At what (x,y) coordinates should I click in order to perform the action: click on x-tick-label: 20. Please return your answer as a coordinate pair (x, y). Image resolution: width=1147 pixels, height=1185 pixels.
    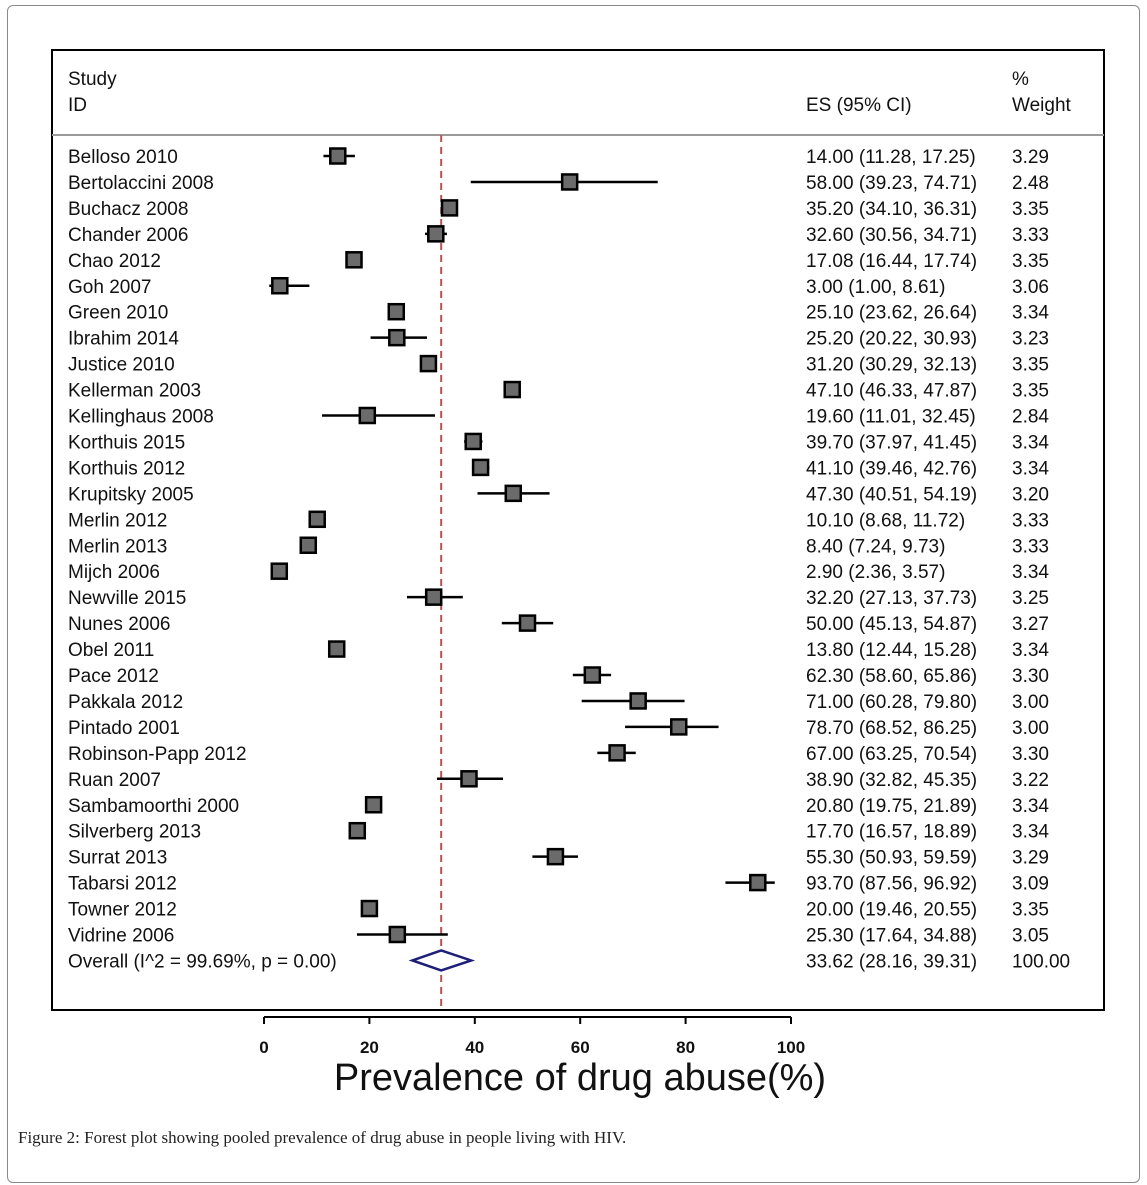
    Looking at the image, I should click on (369, 1047).